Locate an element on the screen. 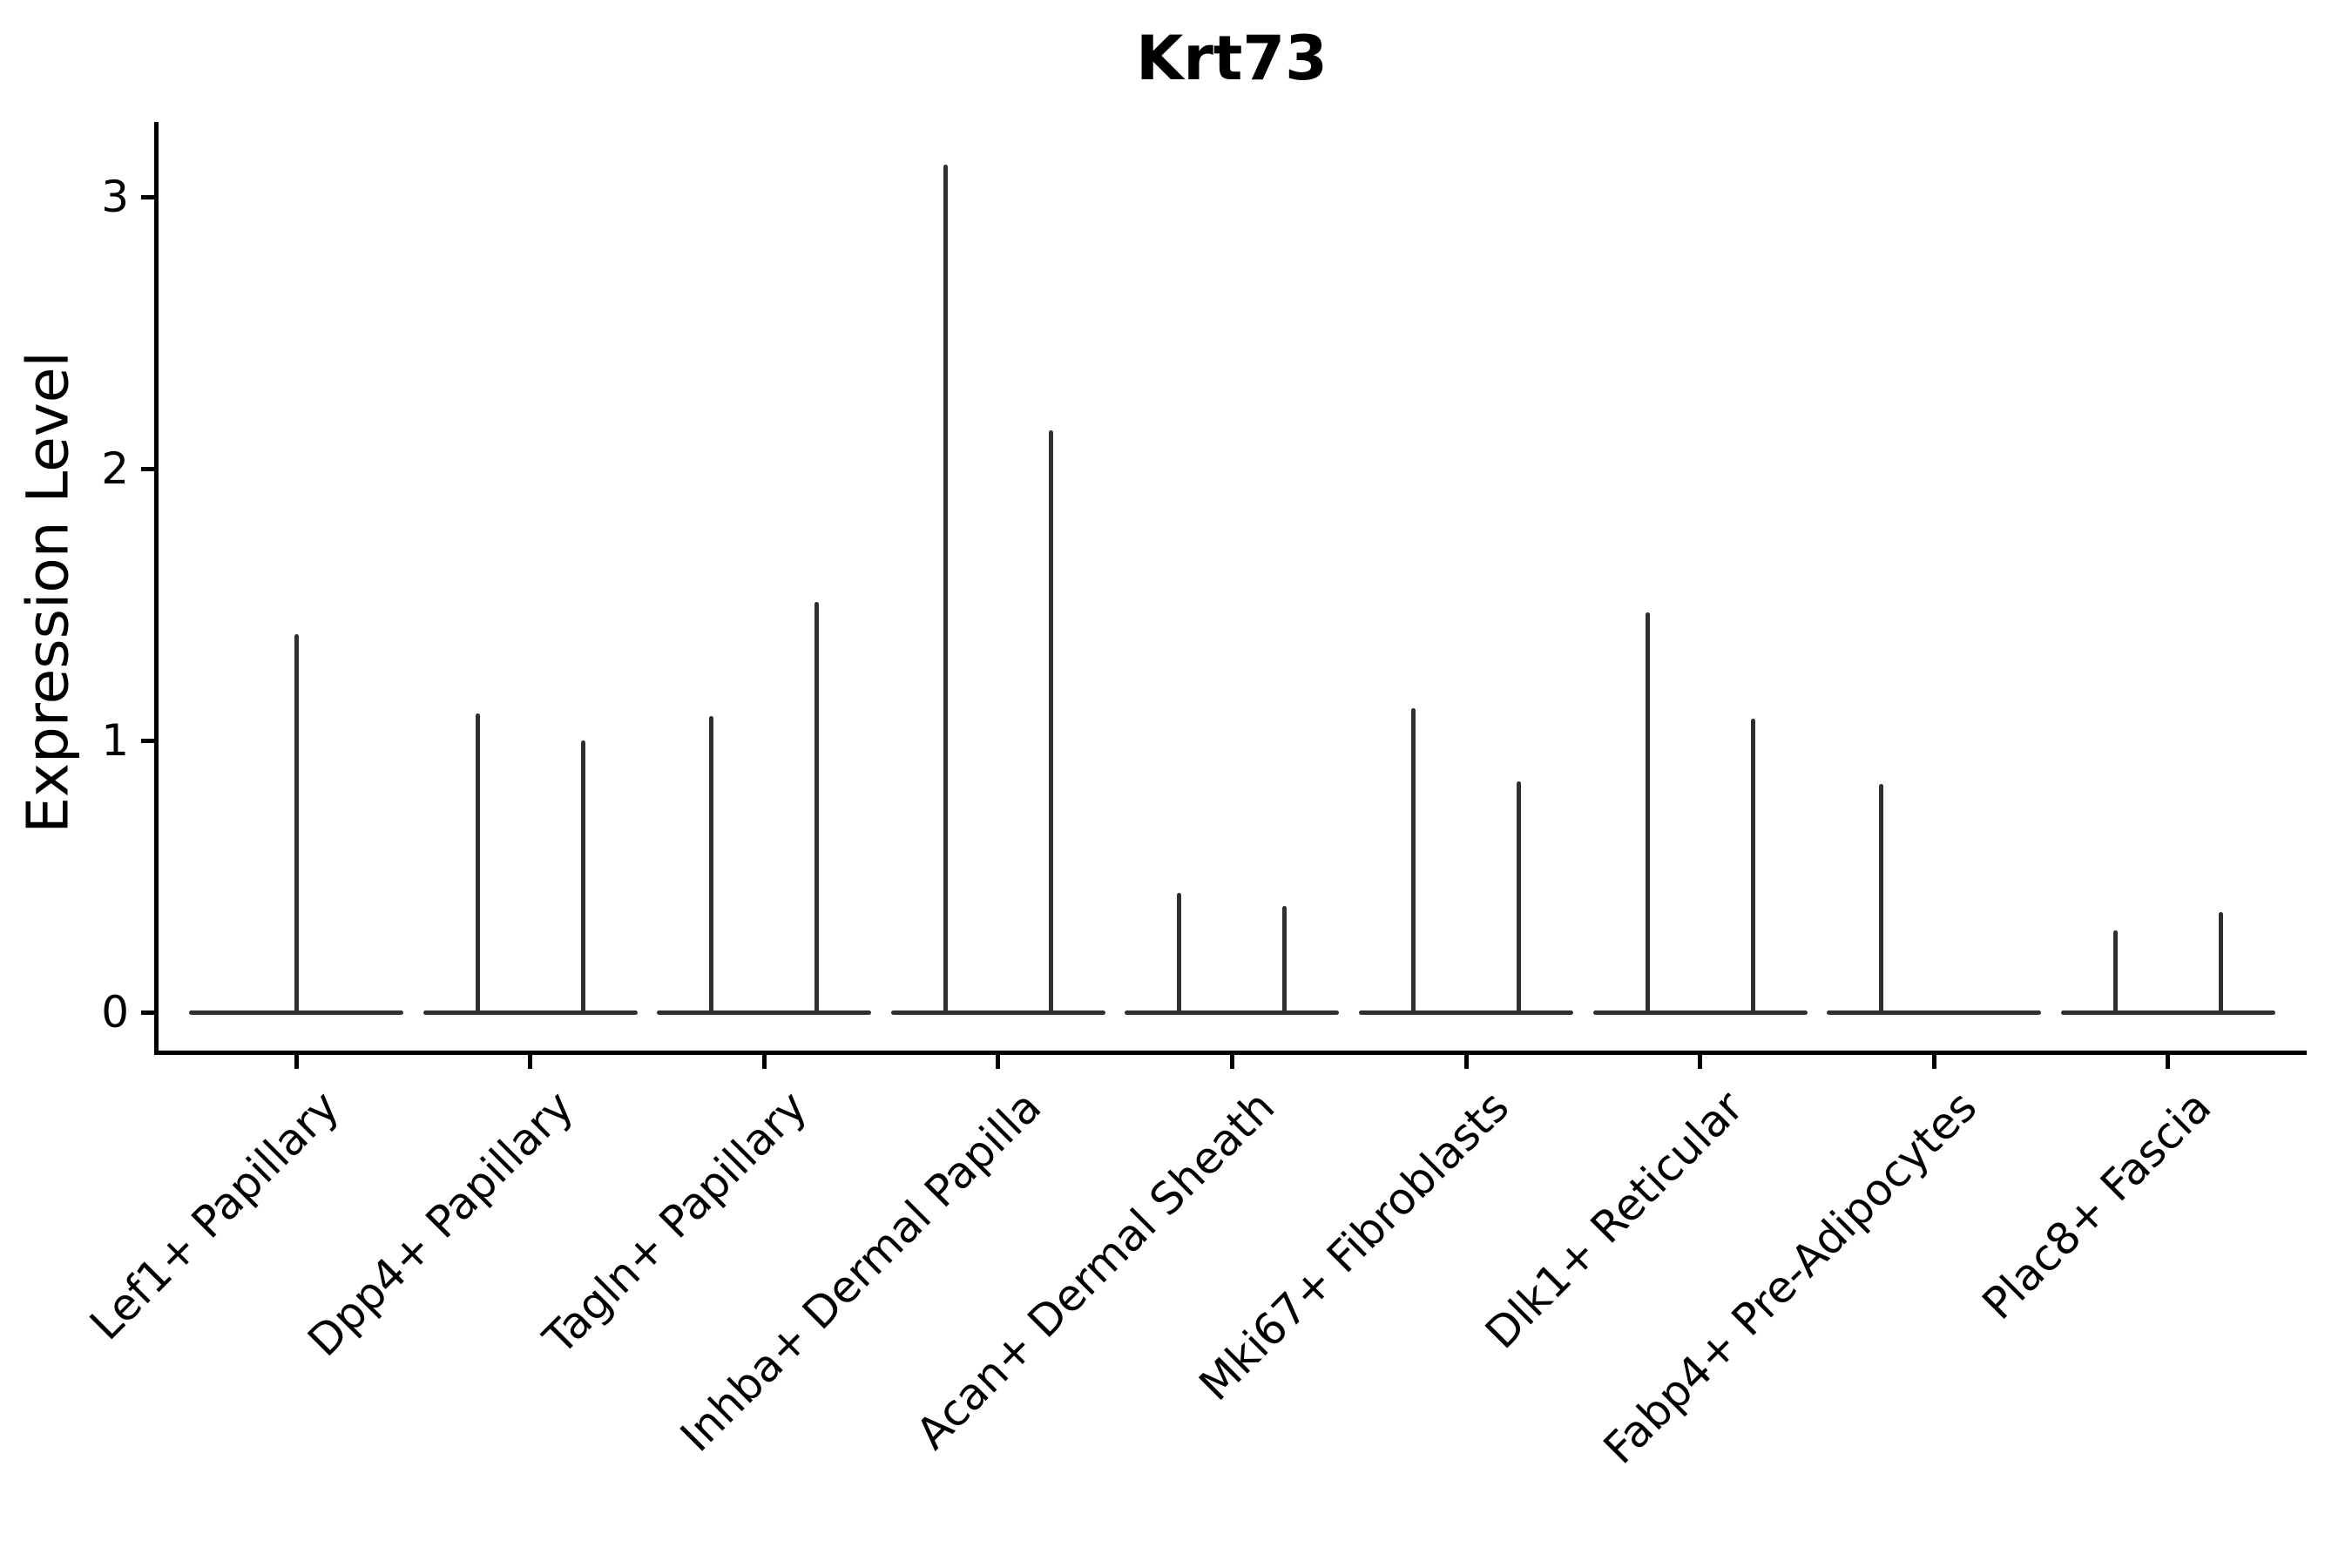  y-tick-label: 3 is located at coordinates (115, 197).